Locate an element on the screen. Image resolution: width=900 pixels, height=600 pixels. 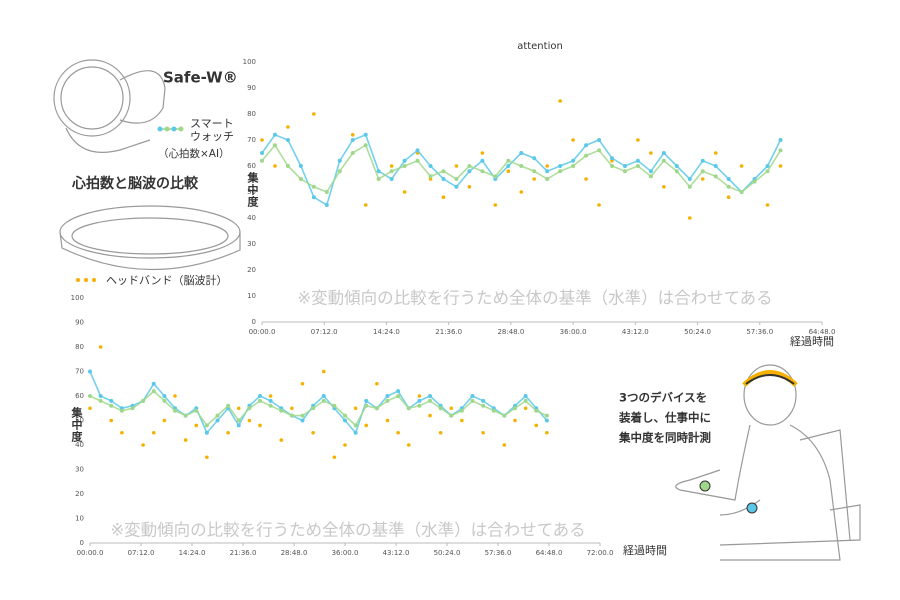
series is located at coordinates (318, 402).